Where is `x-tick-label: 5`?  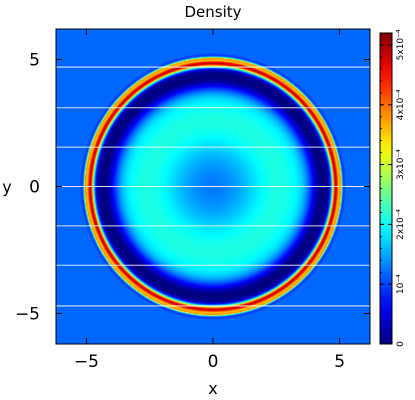
x-tick-label: 5 is located at coordinates (339, 362).